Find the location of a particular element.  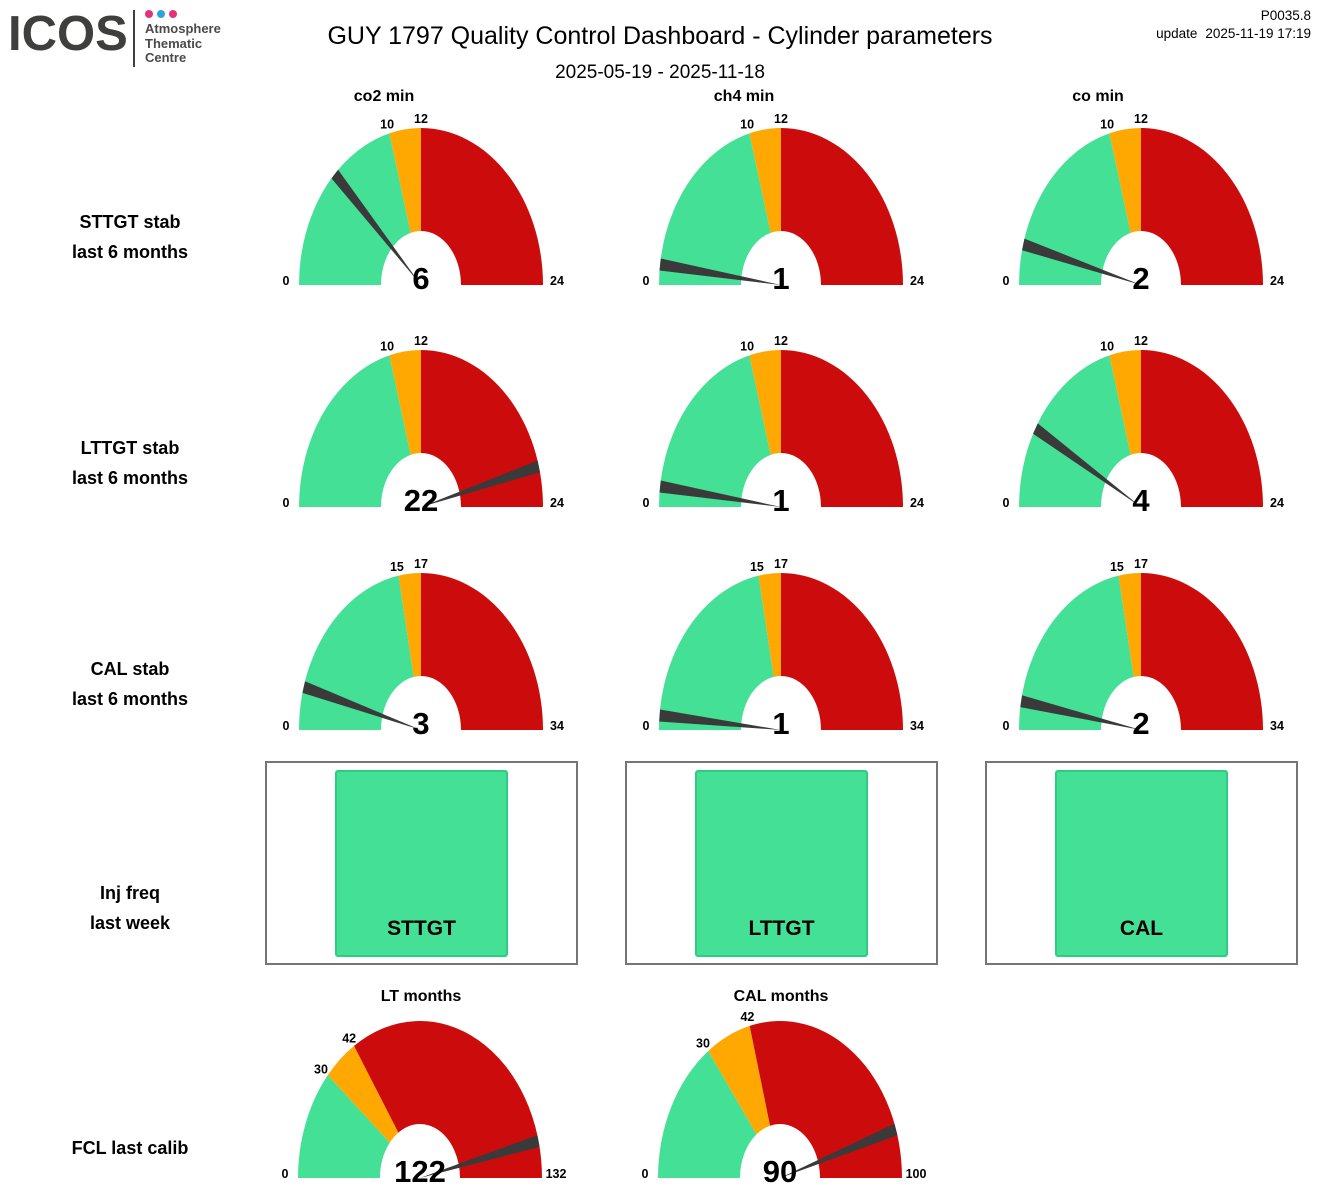

logo-dot-pink2-icon is located at coordinates (173, 14).